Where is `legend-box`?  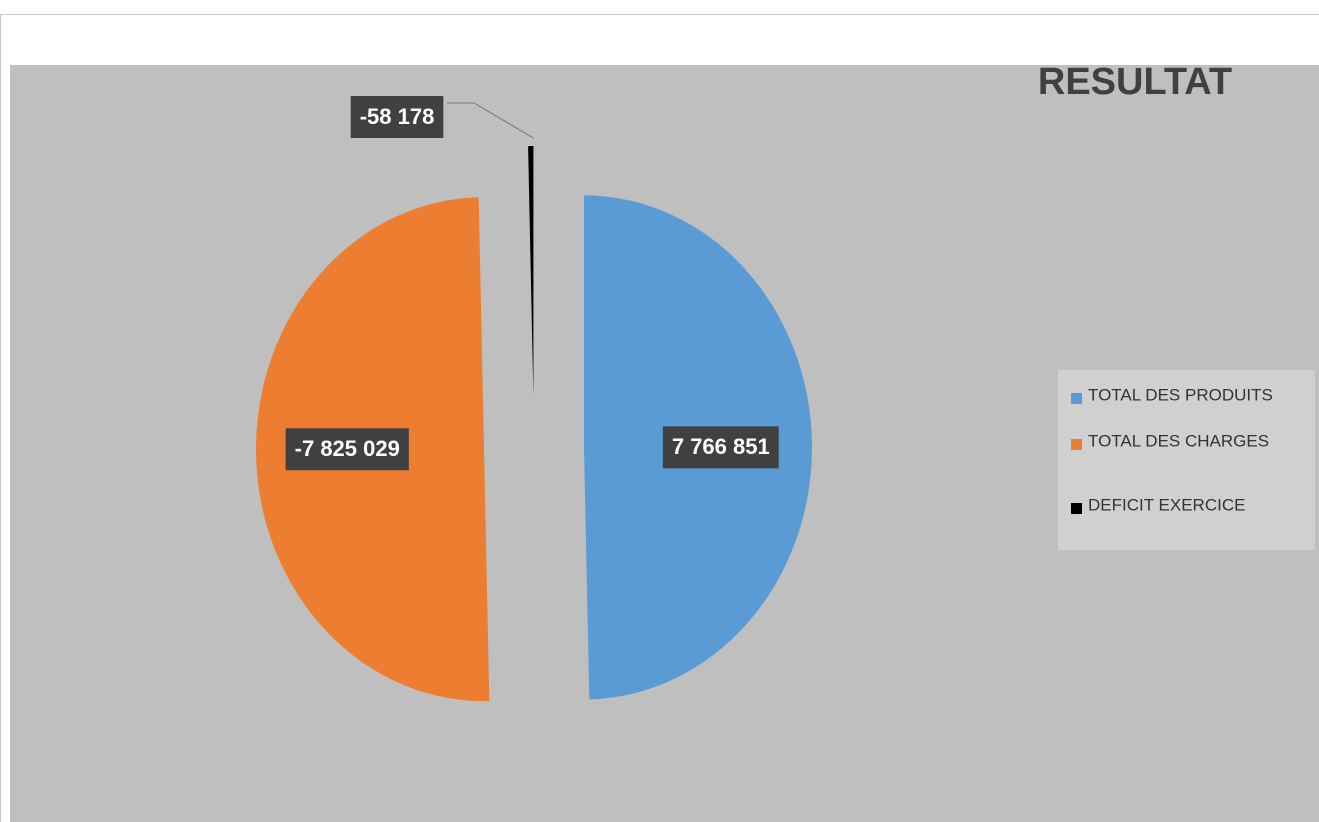
legend-box is located at coordinates (1186, 460).